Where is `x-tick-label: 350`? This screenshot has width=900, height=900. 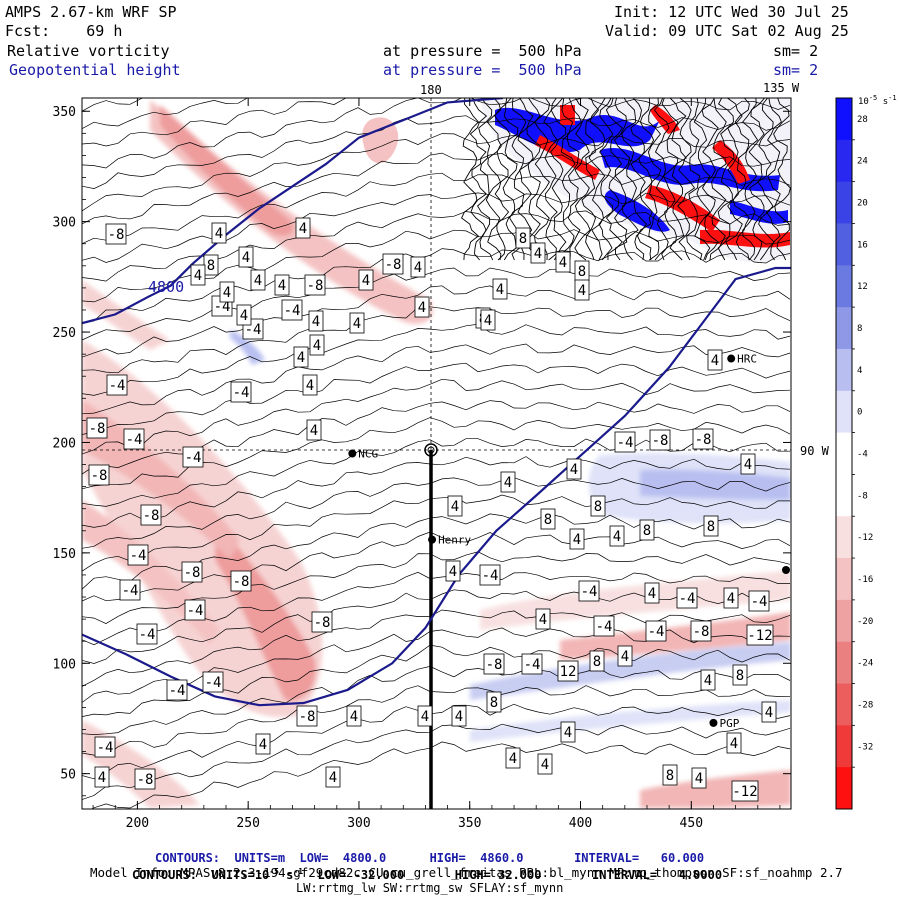
x-tick-label: 350 is located at coordinates (469, 823).